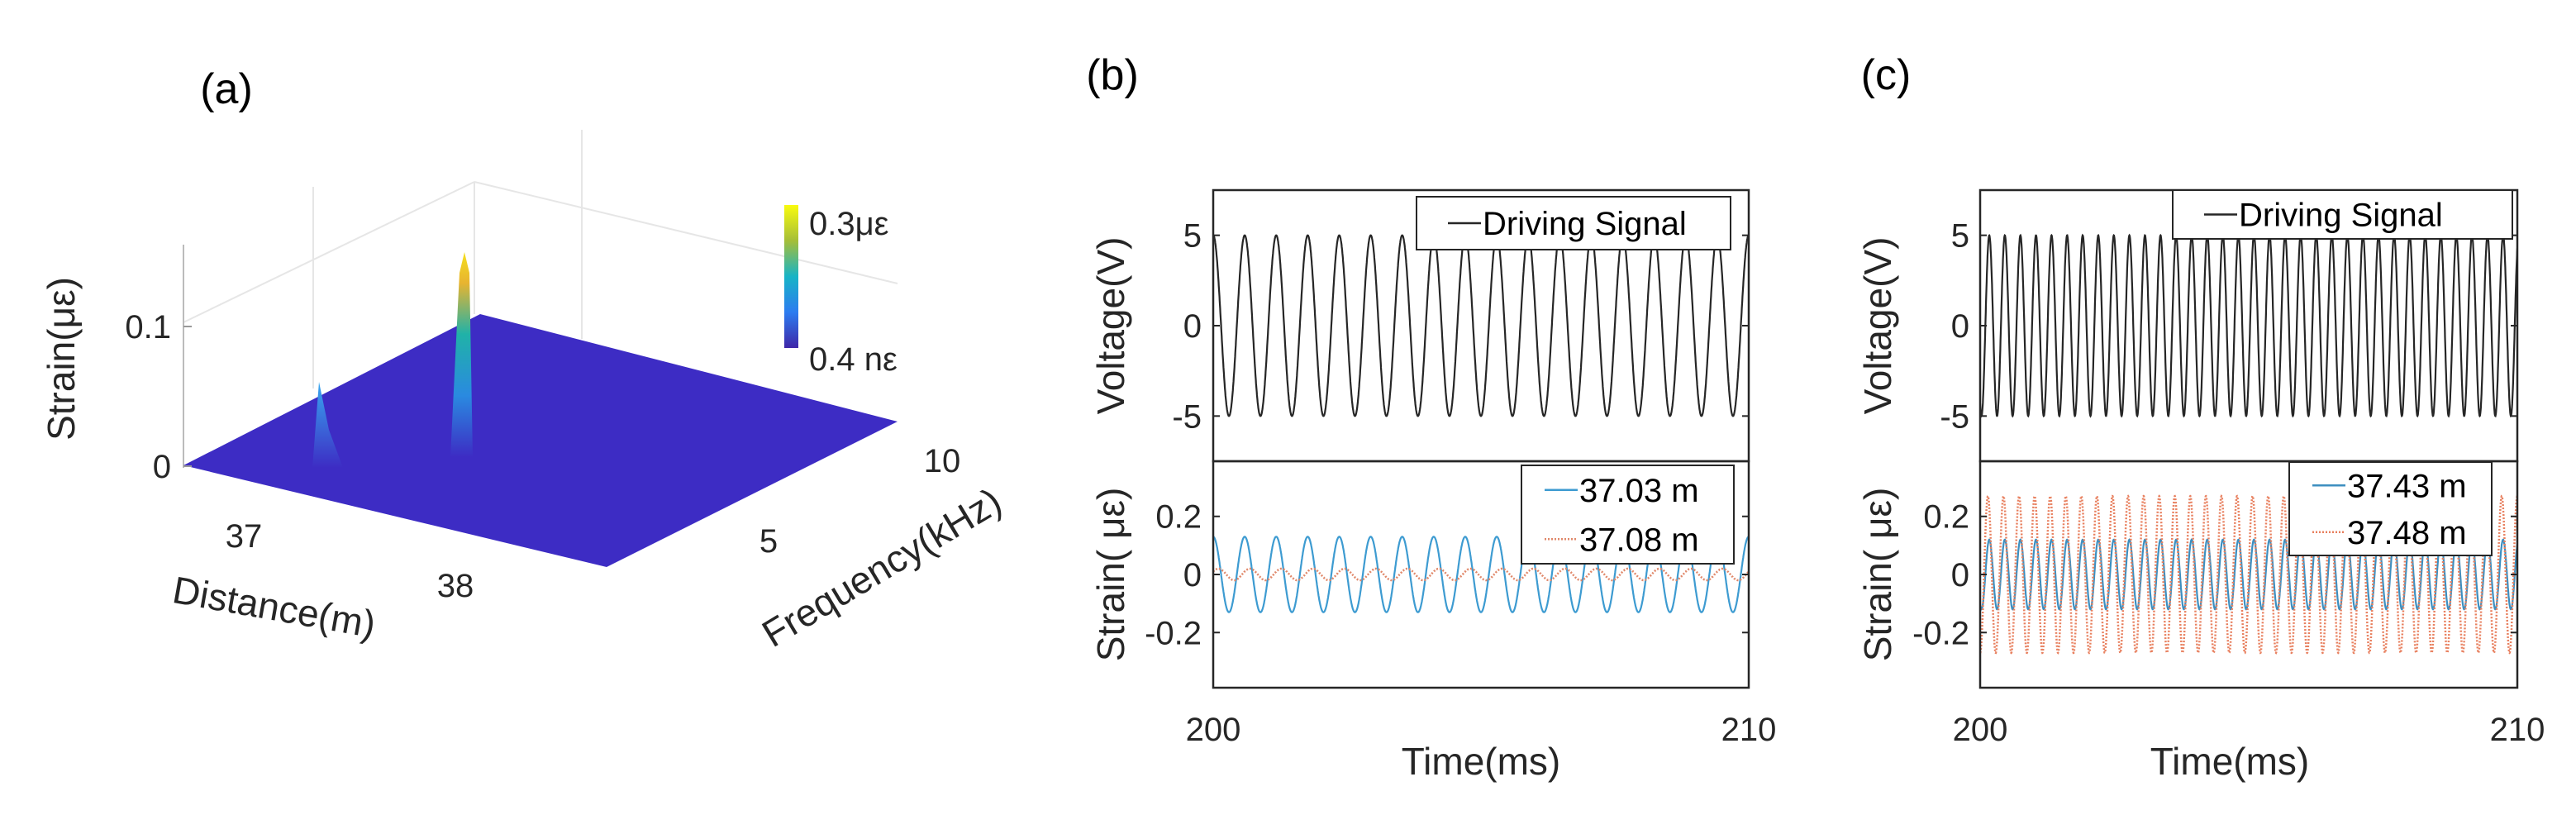  Describe the element at coordinates (455, 586) in the screenshot. I see `x-tick-label: 38` at that location.